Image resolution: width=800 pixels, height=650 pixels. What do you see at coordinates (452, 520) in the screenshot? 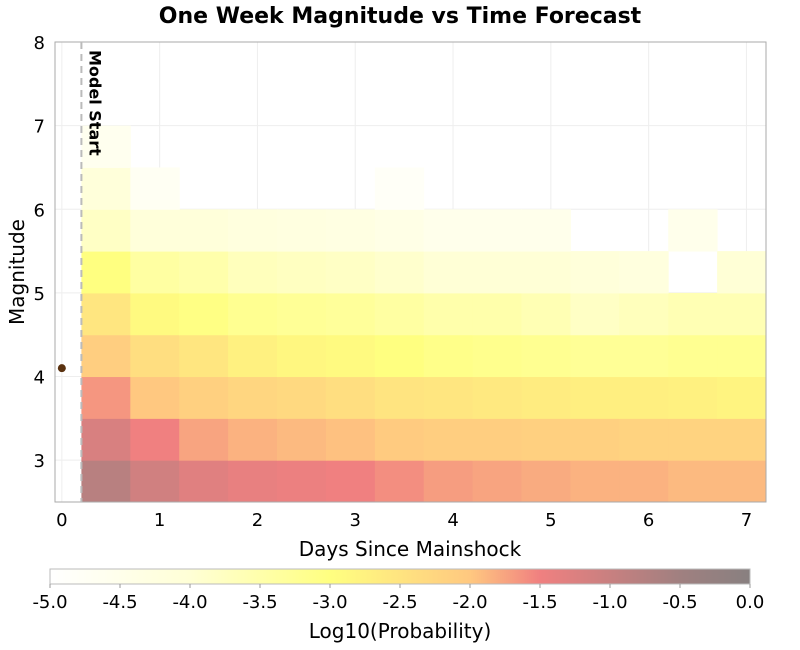
I see `x-tick-label: 4` at bounding box center [452, 520].